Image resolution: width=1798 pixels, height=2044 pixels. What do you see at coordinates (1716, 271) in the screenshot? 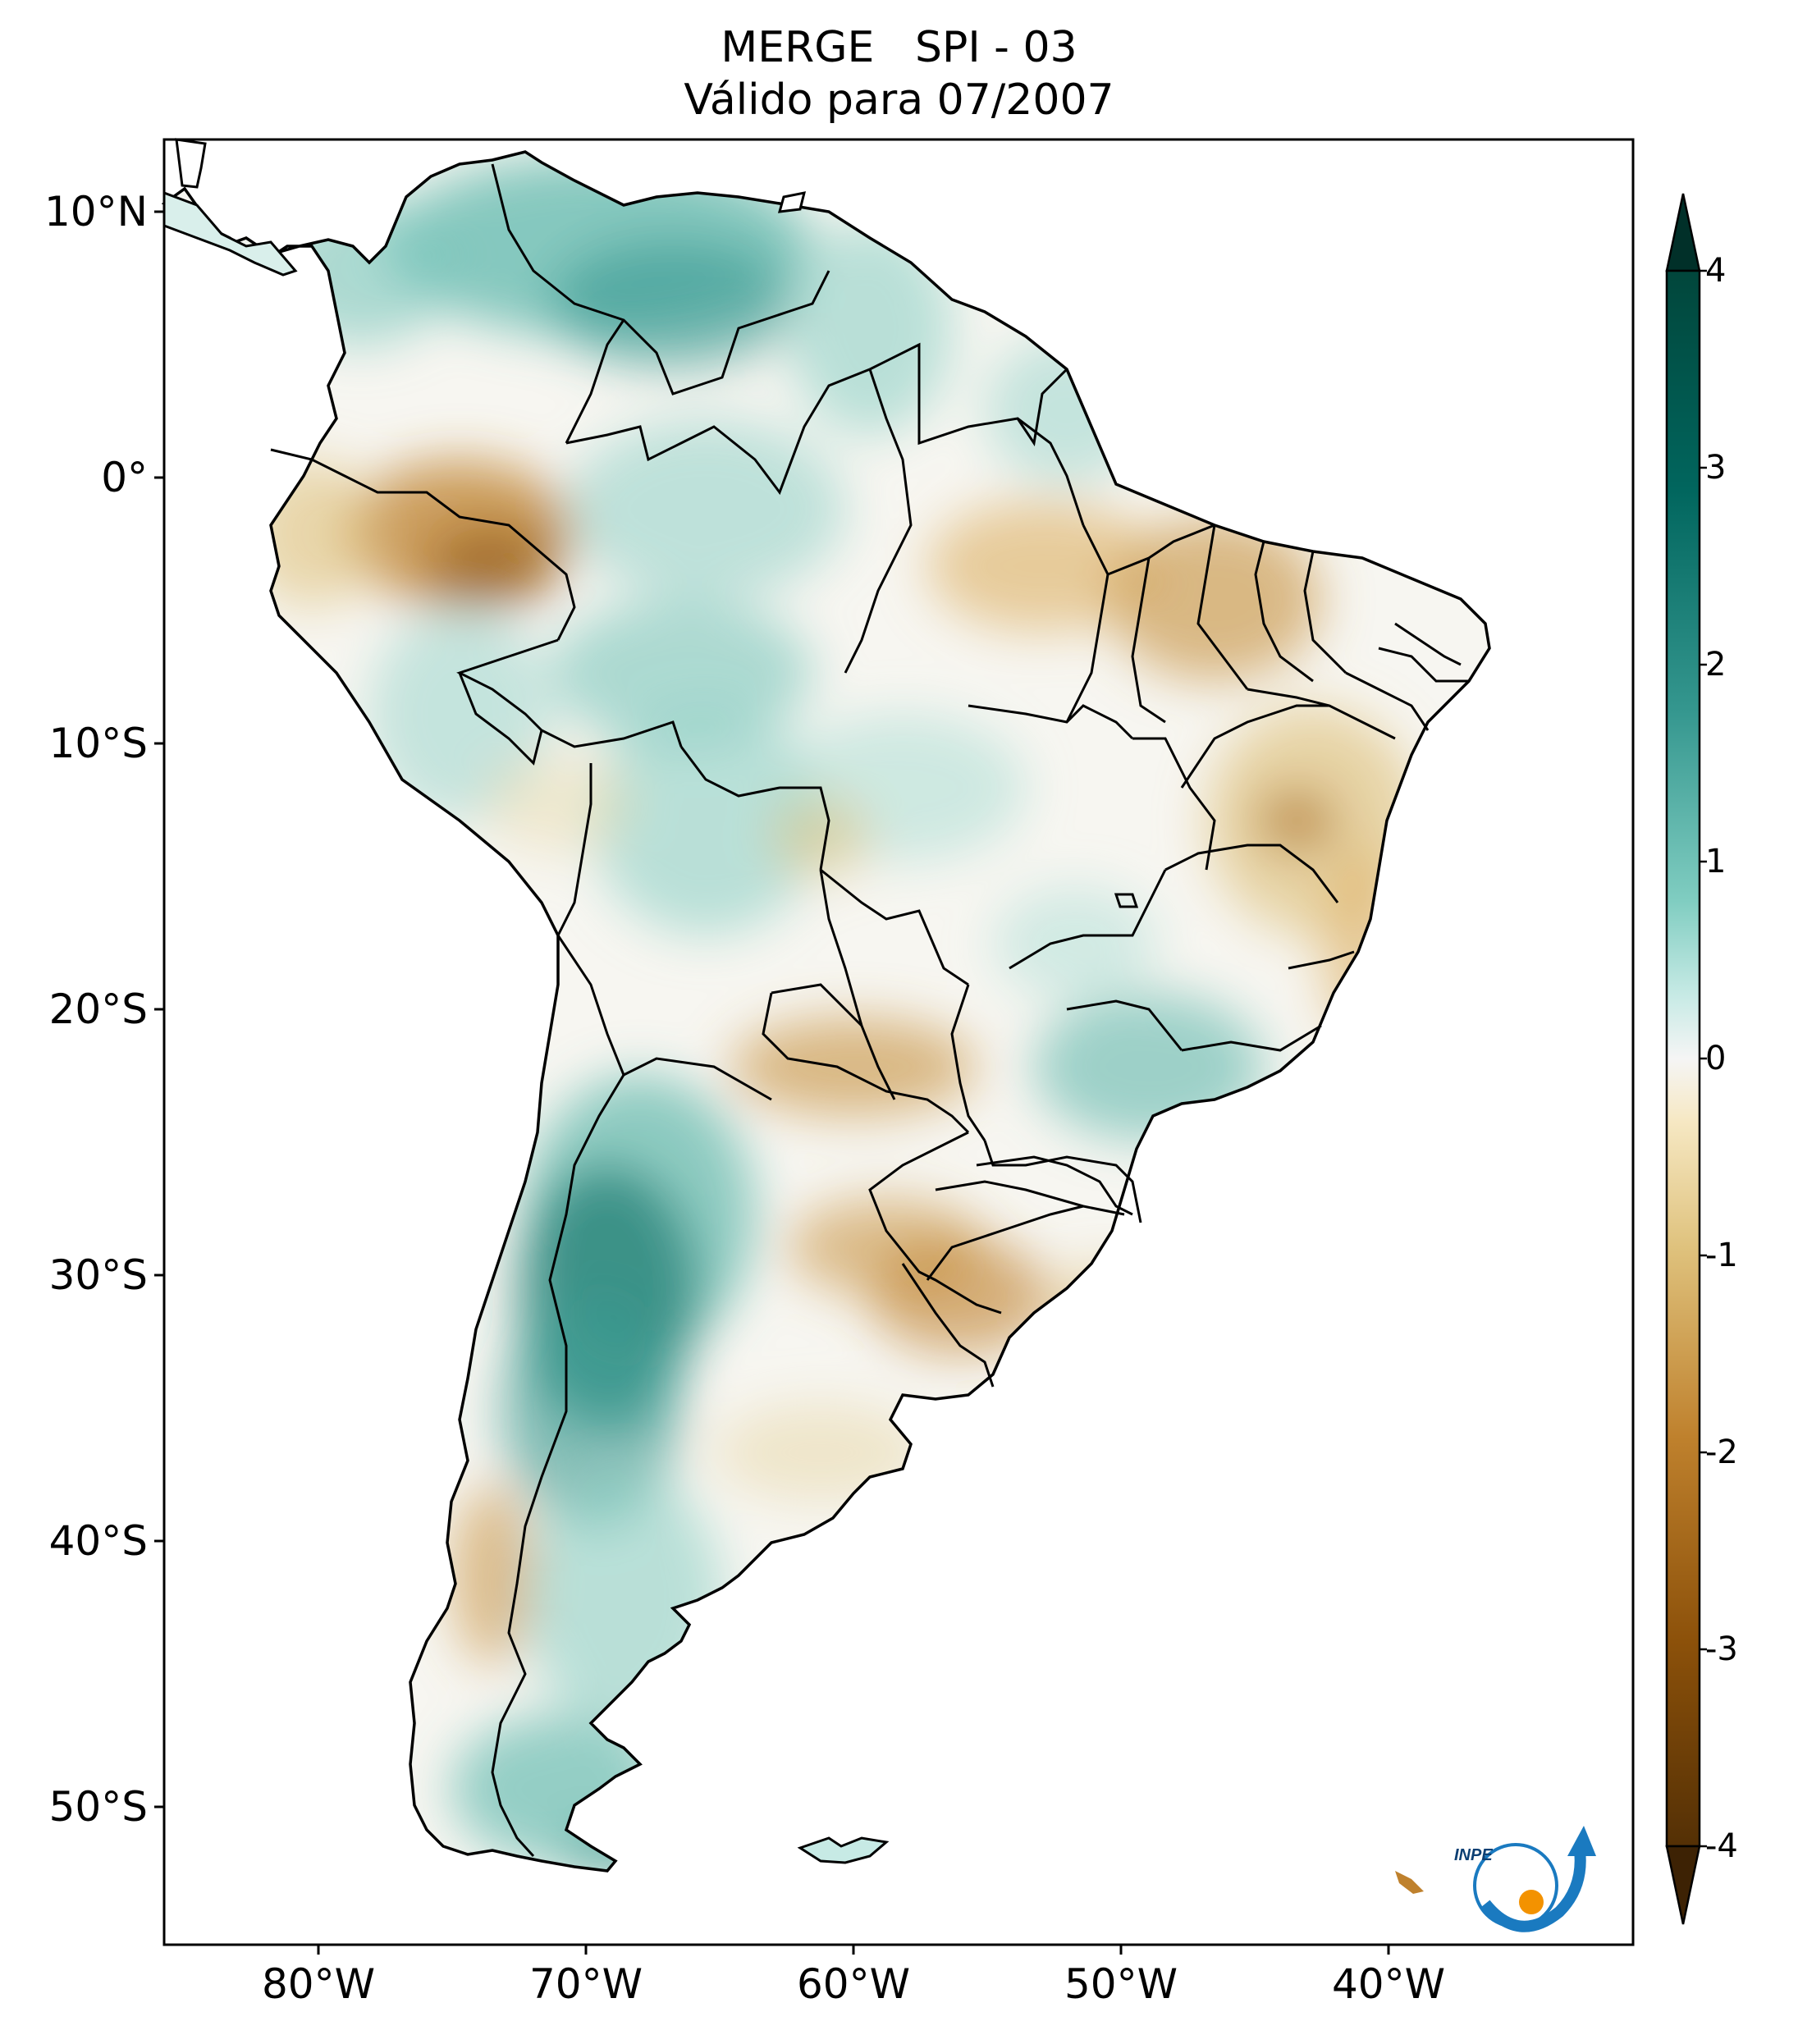
I see `colorbar-tick-label: 4` at bounding box center [1716, 271].